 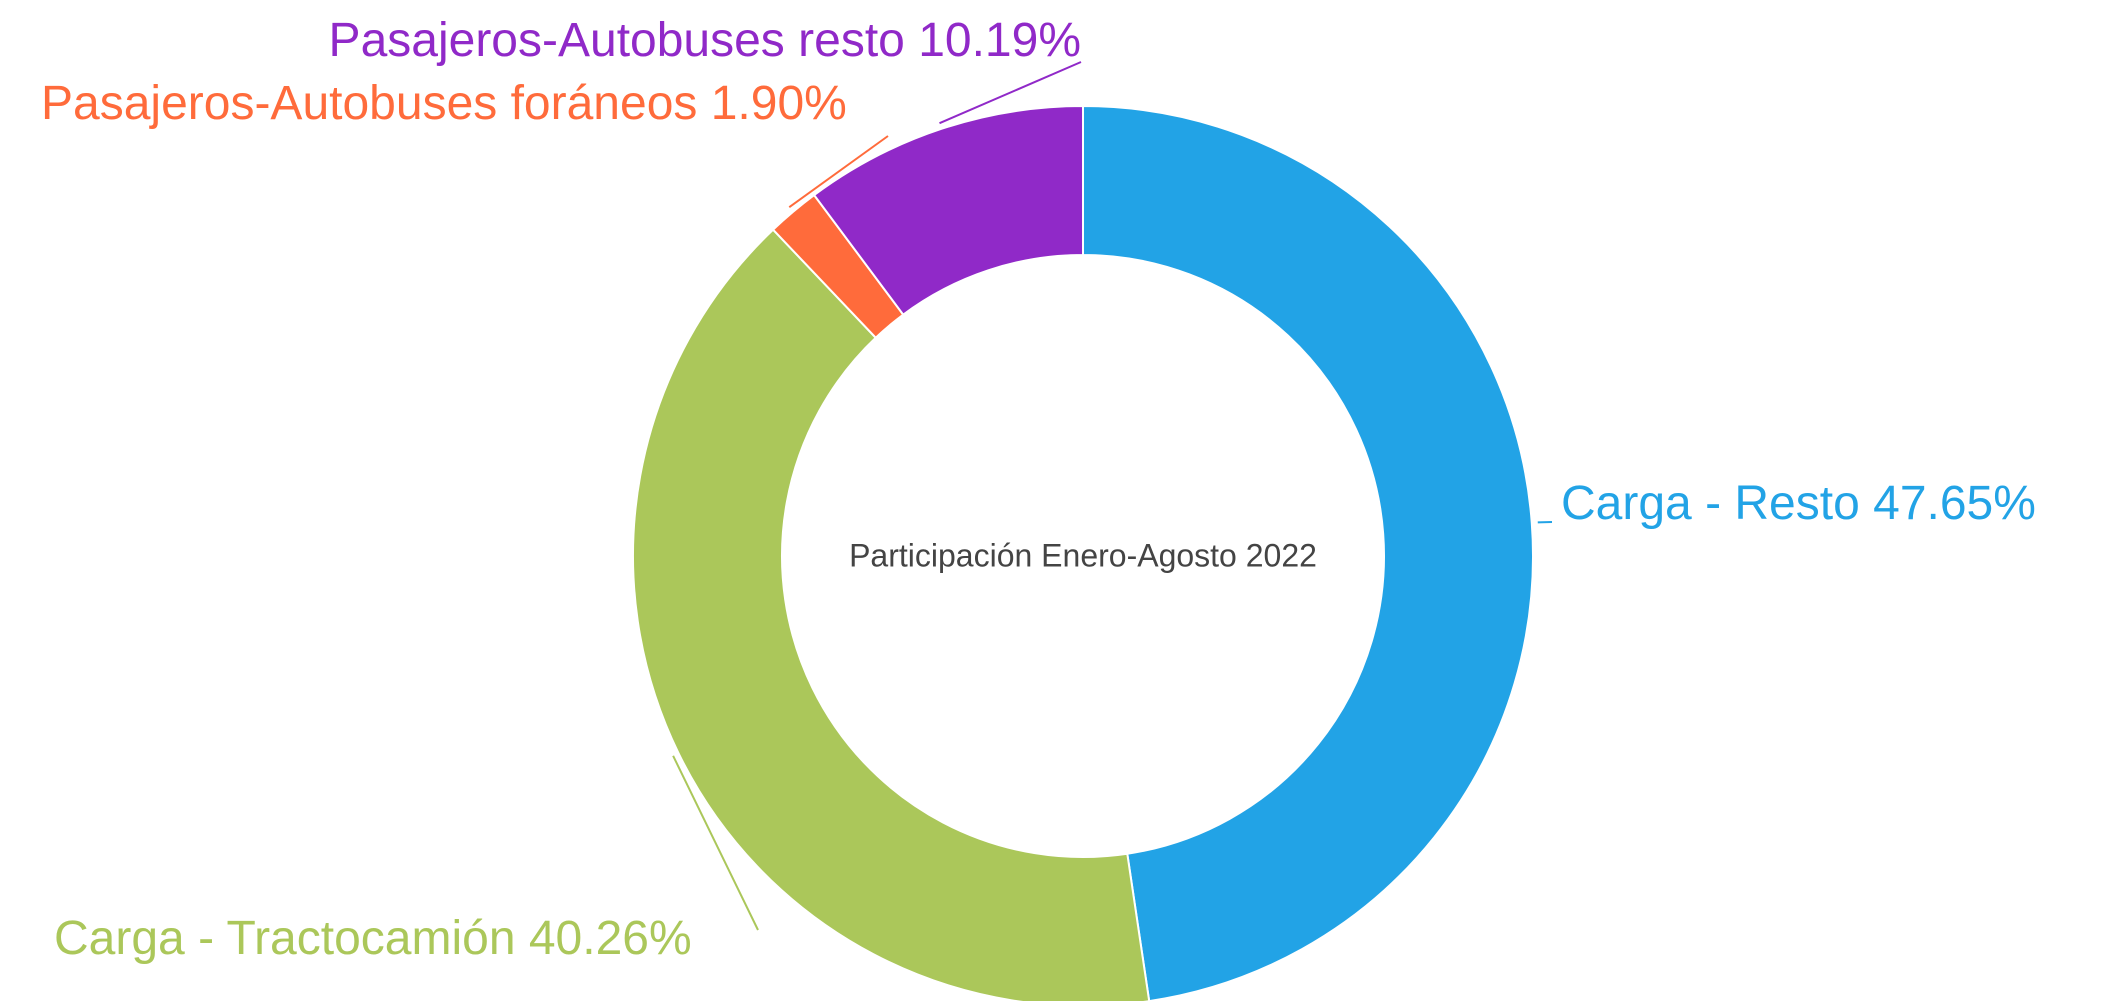 I want to click on slice-label: Carga - Resto 47.65%, so click(x=1798, y=503).